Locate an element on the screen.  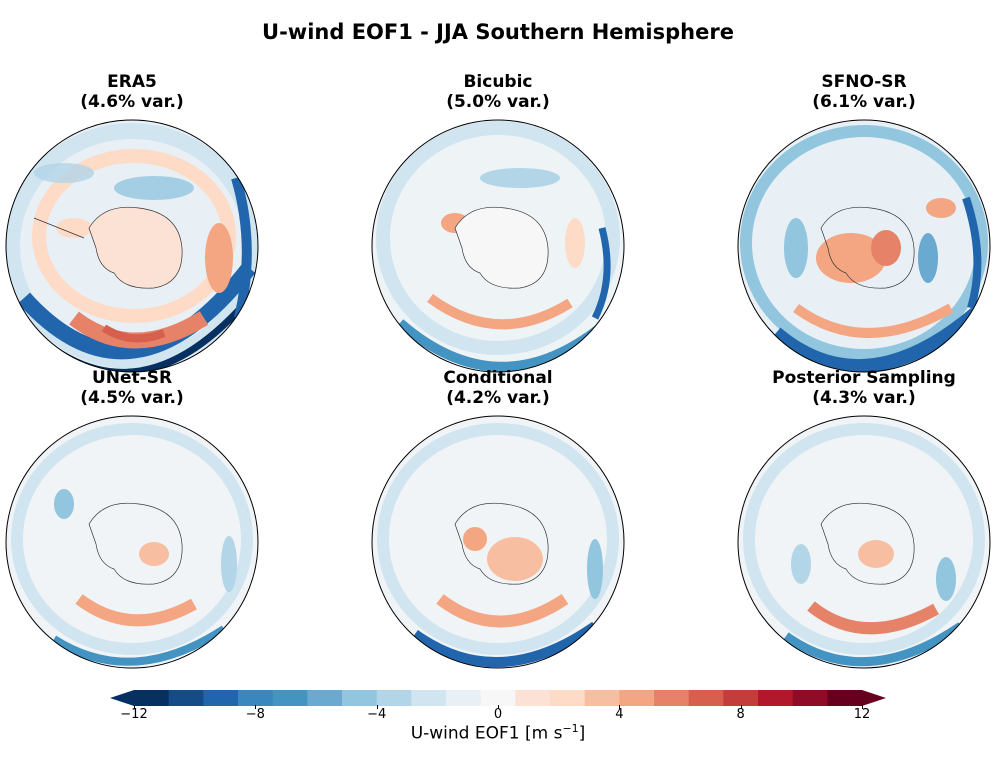
colorbar-extend-min is located at coordinates (122, 698).